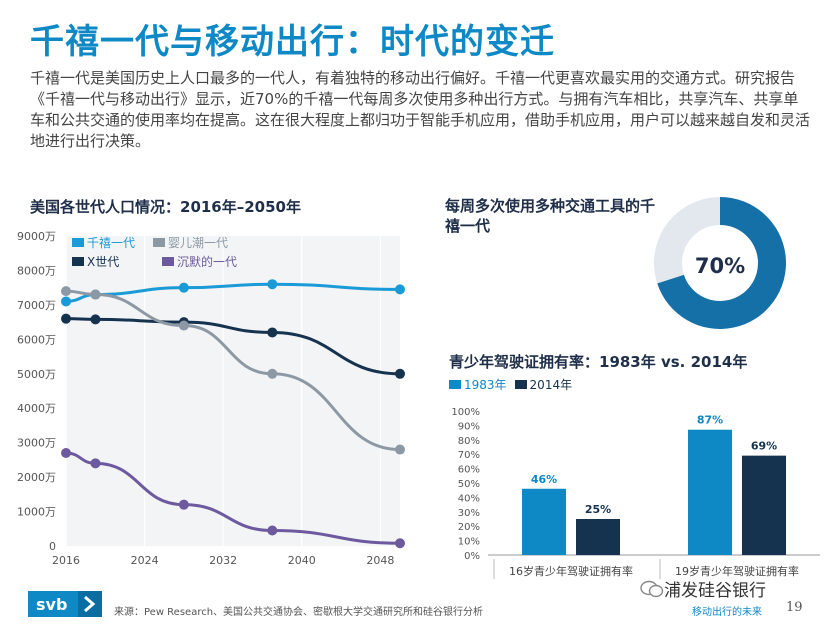 The image size is (840, 626). I want to click on bar-y-tick-label: 100%, so click(465, 412).